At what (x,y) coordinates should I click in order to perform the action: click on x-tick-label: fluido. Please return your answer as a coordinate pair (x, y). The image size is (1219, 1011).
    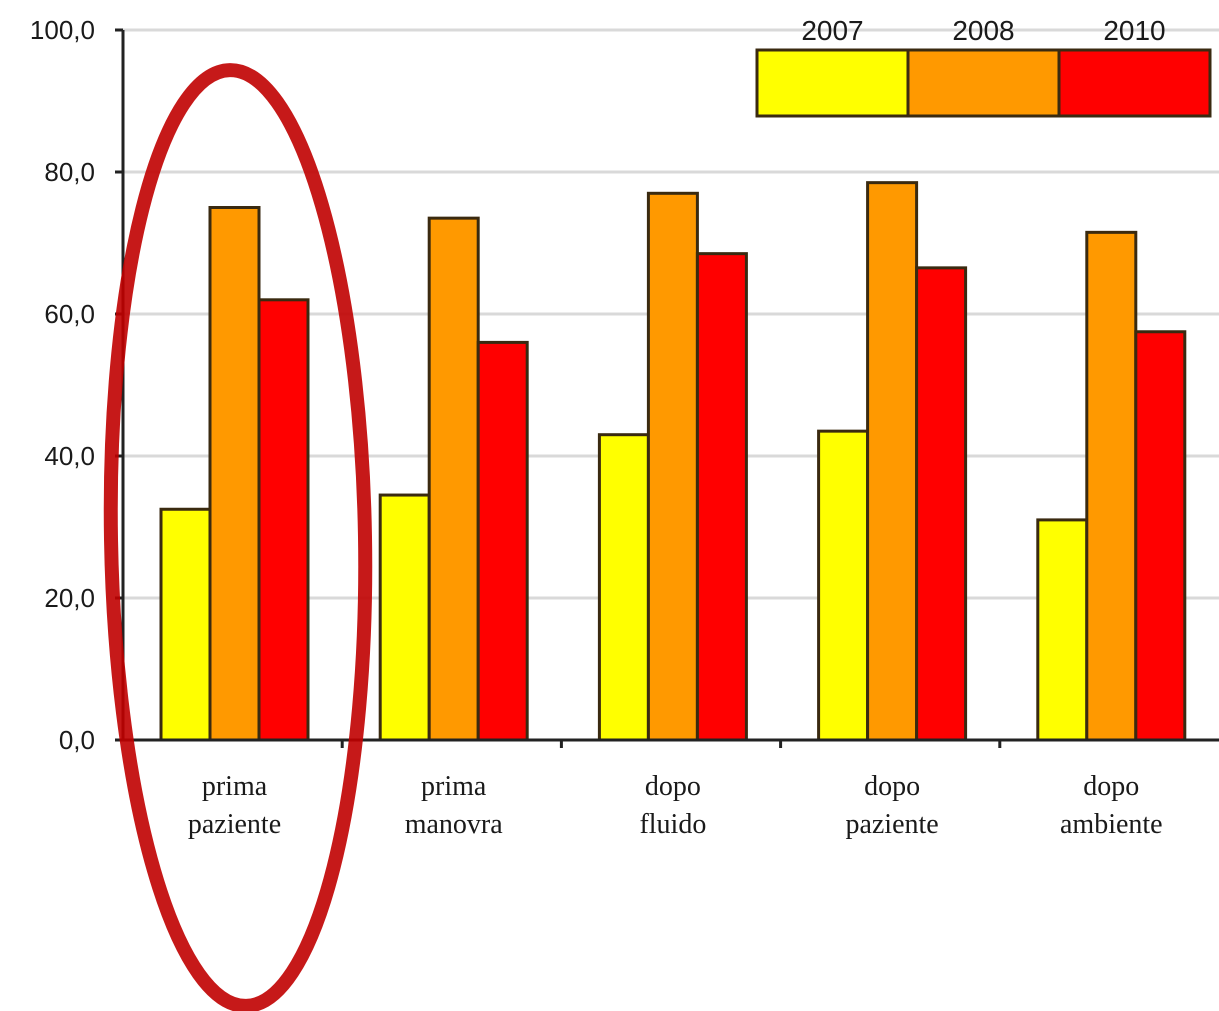
    Looking at the image, I should click on (672, 824).